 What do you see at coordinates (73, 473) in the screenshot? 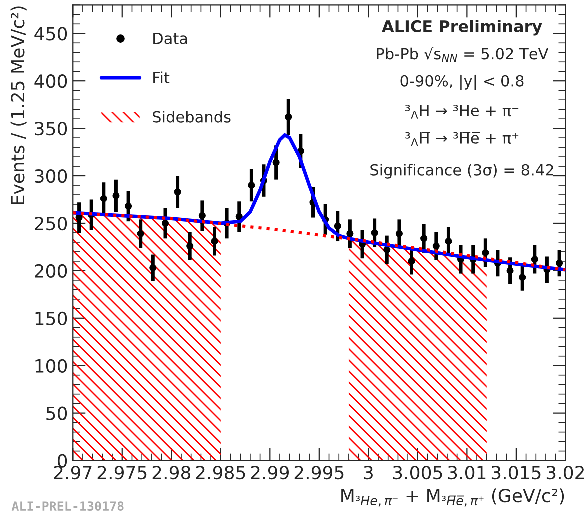
I see `x-tick-label: 2.97` at bounding box center [73, 473].